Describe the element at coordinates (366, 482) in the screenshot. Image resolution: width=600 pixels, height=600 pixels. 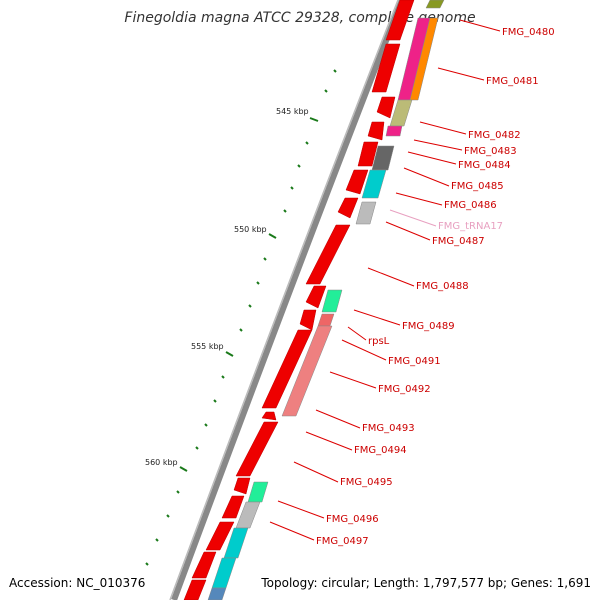
I see `gene-label: FMG_0495` at that location.